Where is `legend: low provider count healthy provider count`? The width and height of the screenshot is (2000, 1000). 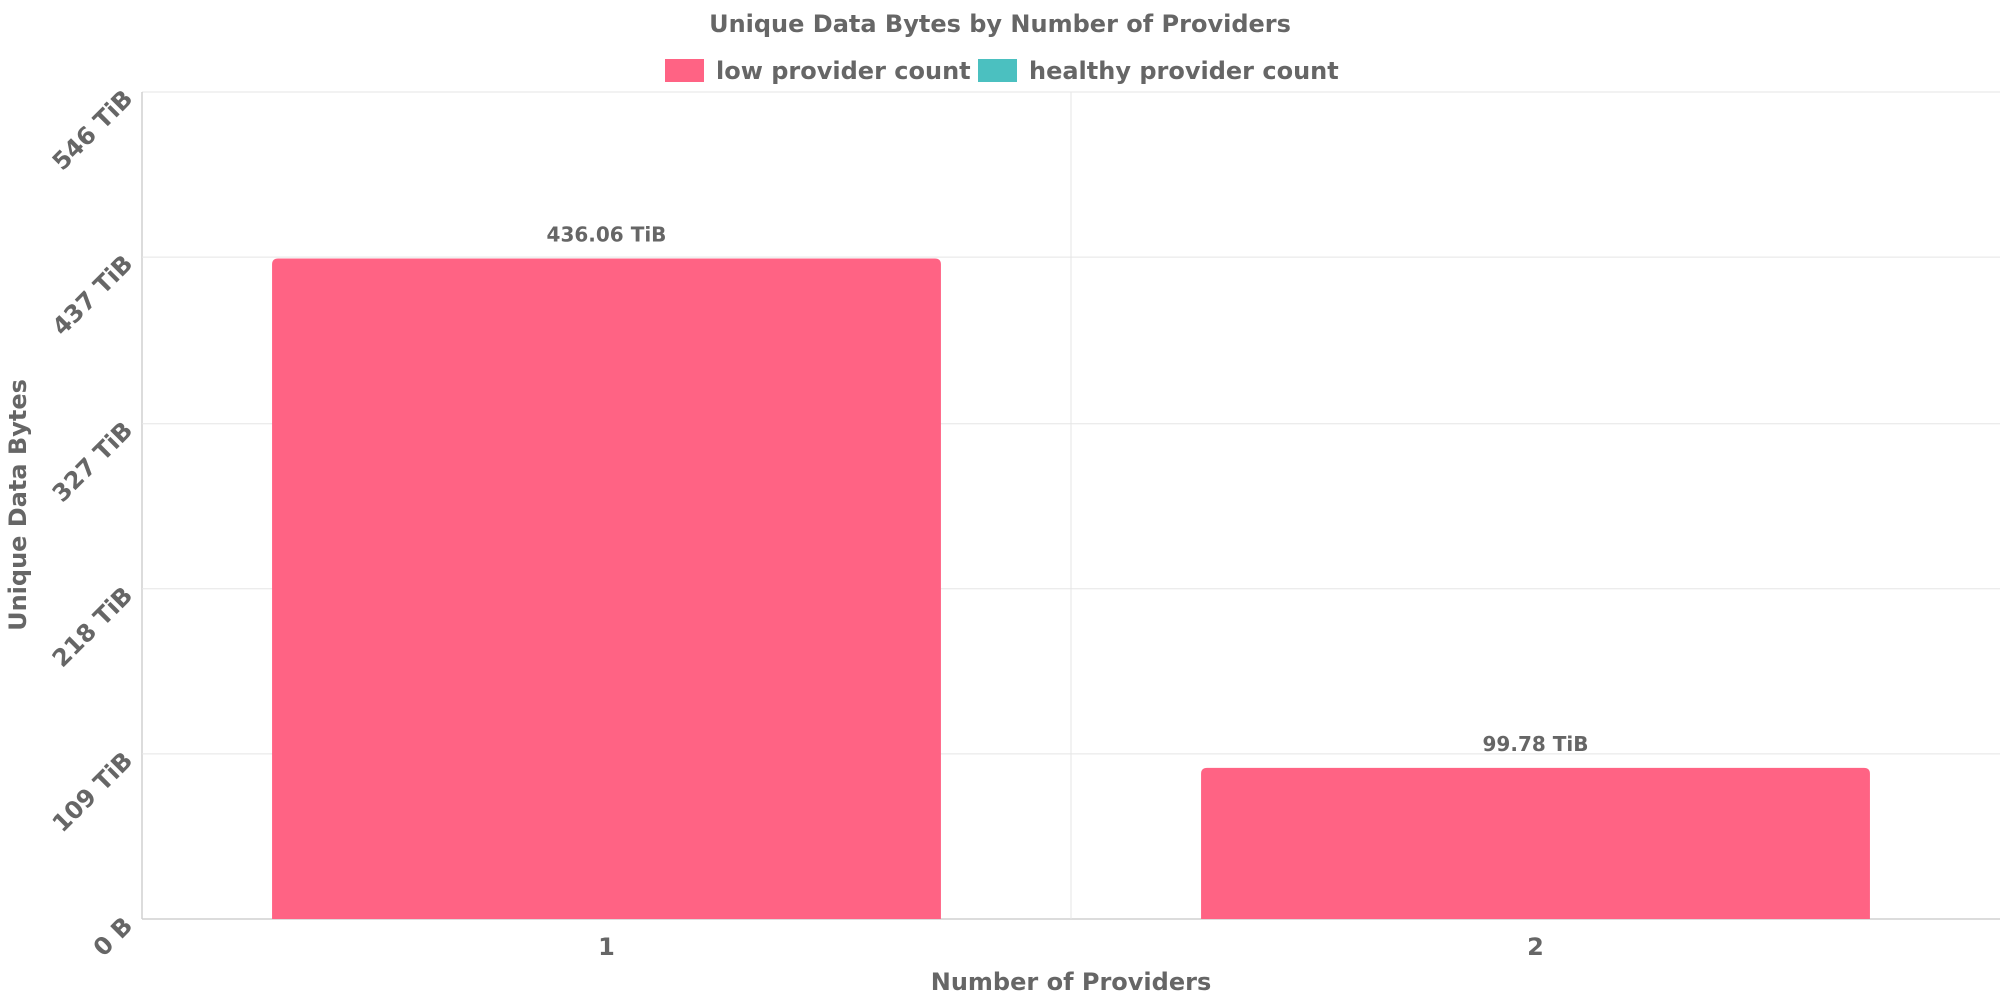 legend: low provider count healthy provider count is located at coordinates (1002, 71).